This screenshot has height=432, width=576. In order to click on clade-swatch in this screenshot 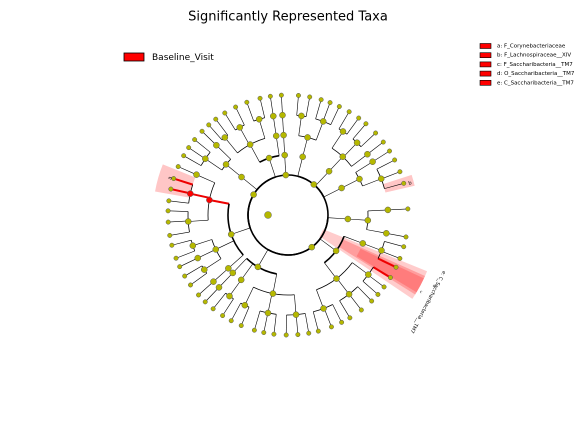, I will do `click(485, 73)`.